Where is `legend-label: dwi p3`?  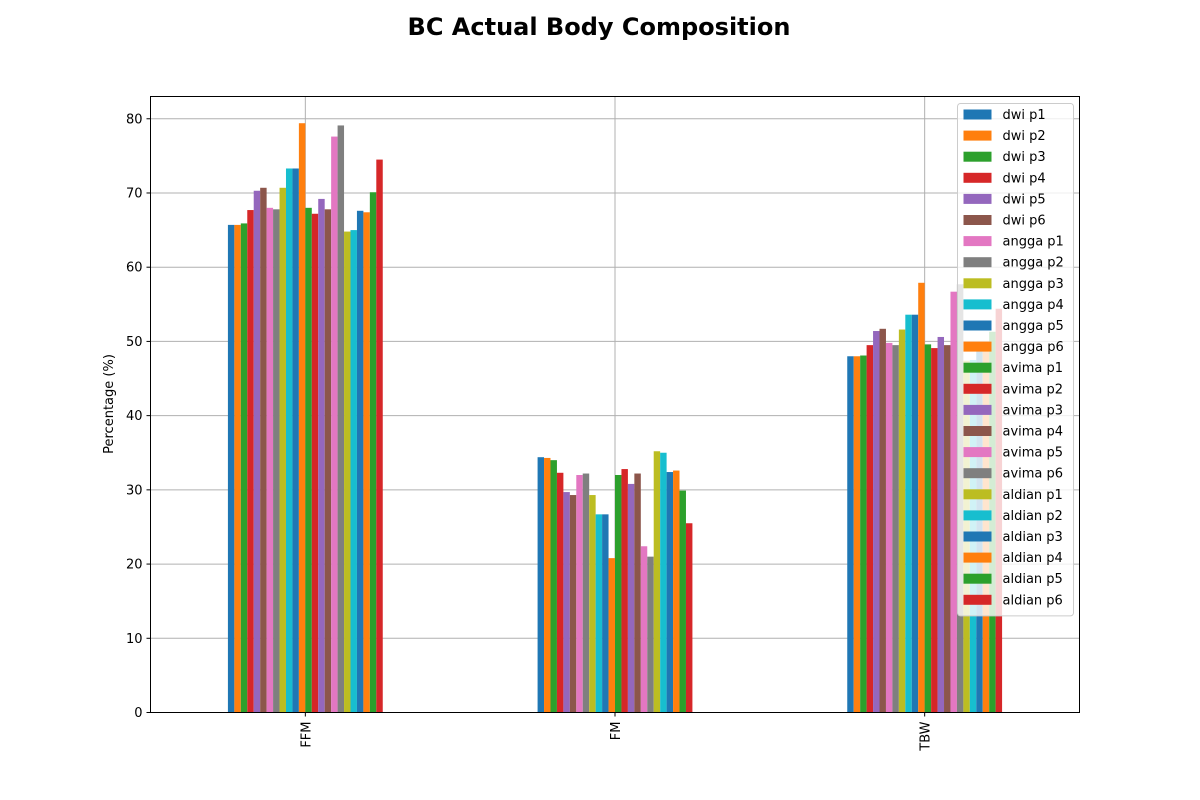 legend-label: dwi p3 is located at coordinates (1024, 157).